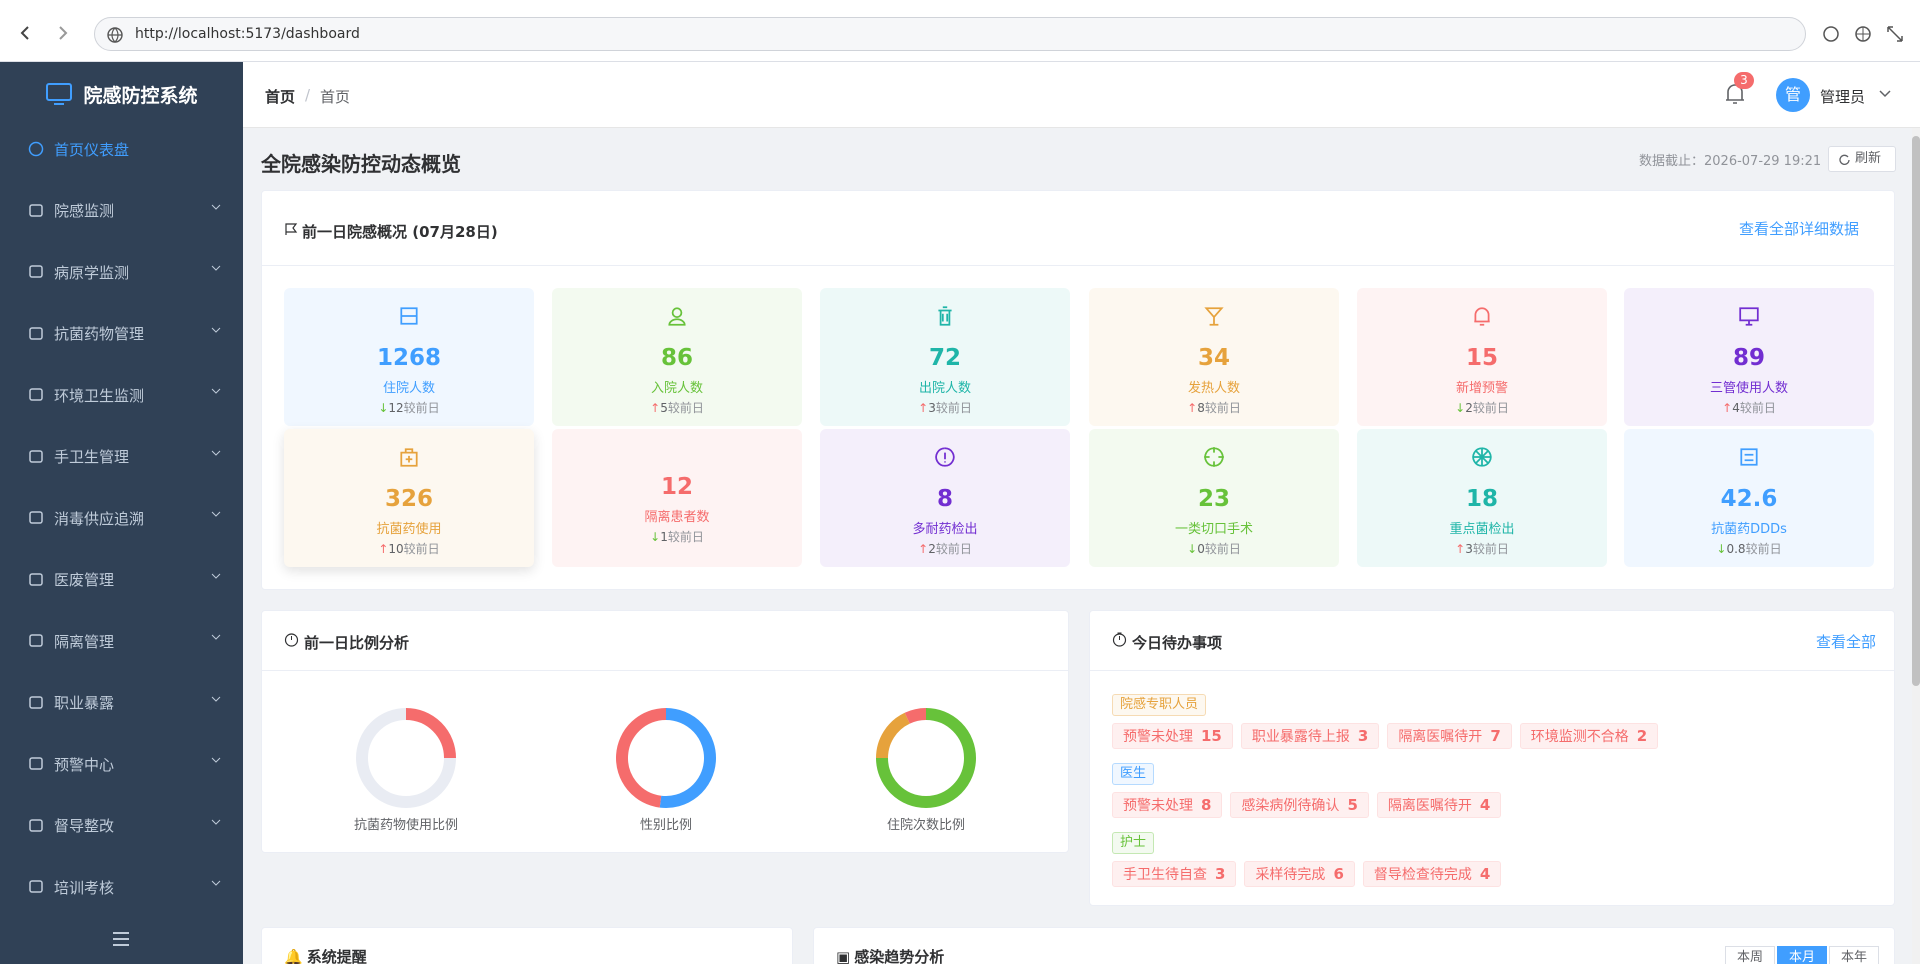  What do you see at coordinates (409, 316) in the screenshot?
I see `stat-icon` at bounding box center [409, 316].